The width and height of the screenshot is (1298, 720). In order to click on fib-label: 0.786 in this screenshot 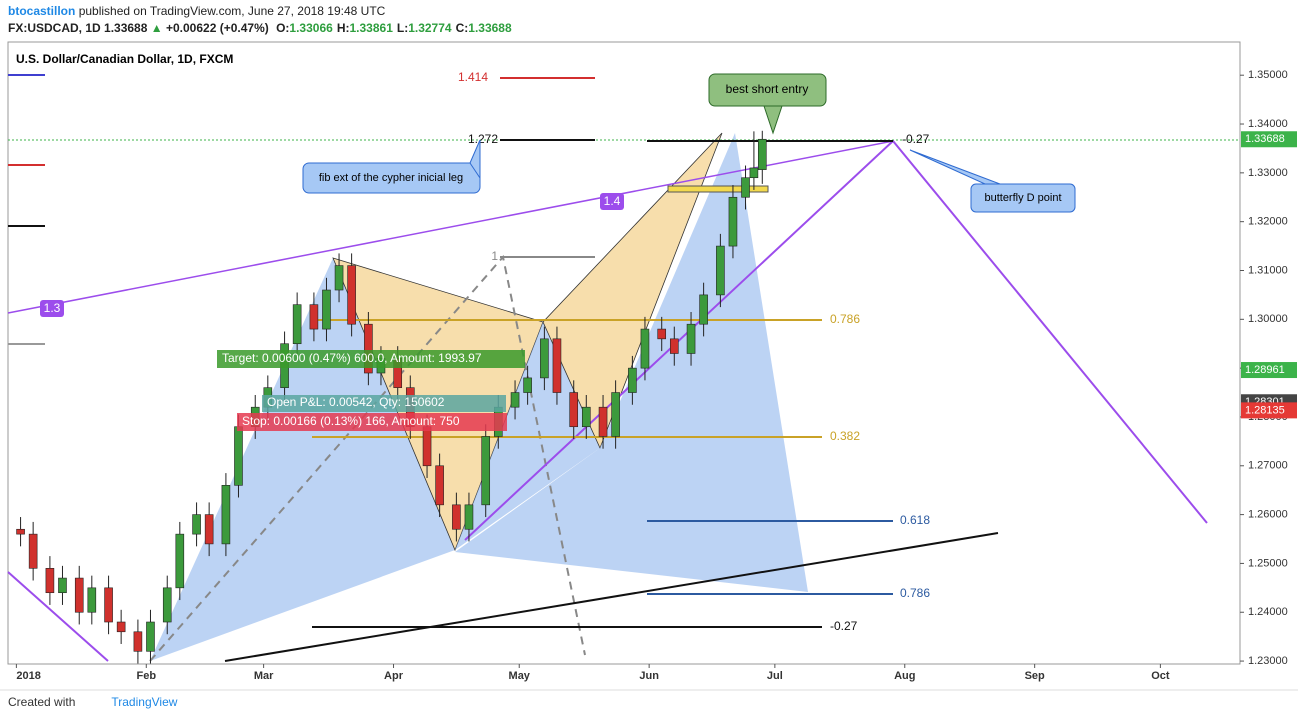, I will do `click(845, 319)`.